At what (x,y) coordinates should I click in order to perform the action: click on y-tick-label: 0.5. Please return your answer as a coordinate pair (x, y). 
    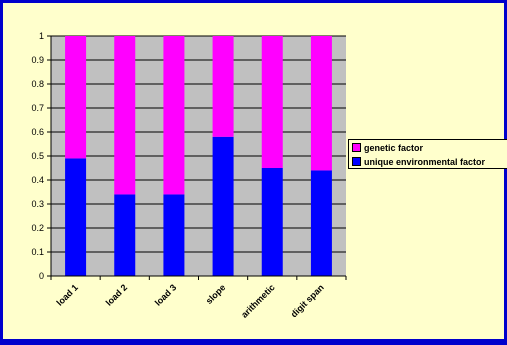
    Looking at the image, I should click on (37, 156).